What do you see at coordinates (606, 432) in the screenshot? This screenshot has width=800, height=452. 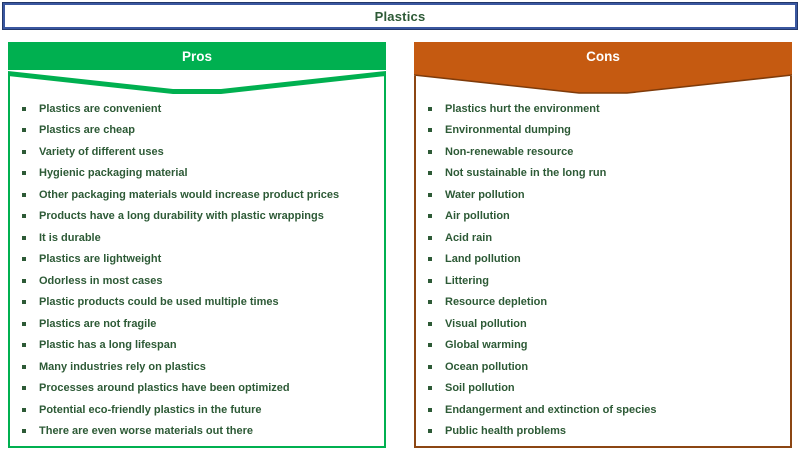 I see `list-item: Public health problems` at bounding box center [606, 432].